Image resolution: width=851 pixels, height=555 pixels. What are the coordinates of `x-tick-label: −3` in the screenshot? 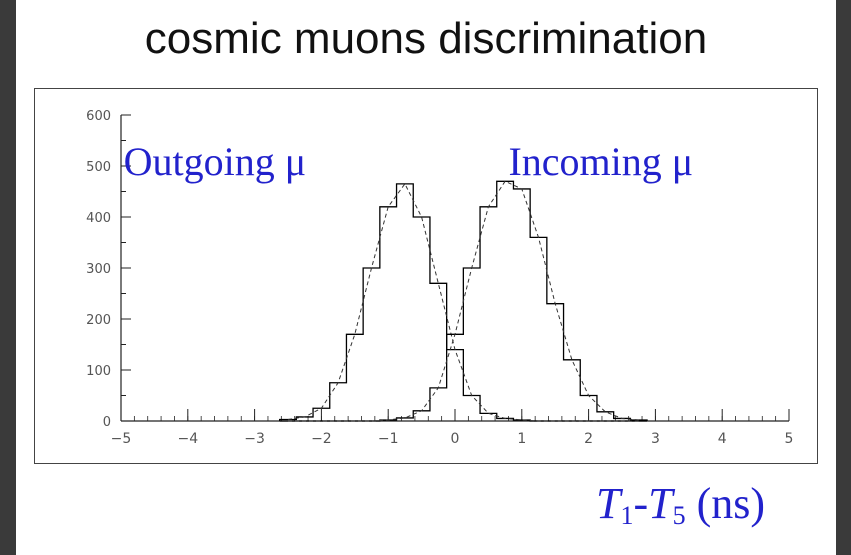 It's located at (254, 439).